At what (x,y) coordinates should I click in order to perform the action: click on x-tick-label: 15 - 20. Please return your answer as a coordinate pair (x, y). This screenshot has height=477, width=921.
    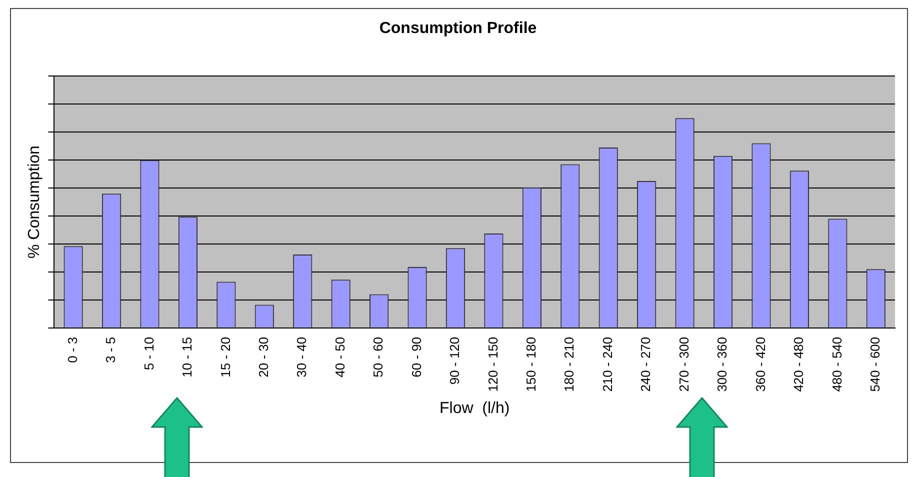
    Looking at the image, I should click on (225, 357).